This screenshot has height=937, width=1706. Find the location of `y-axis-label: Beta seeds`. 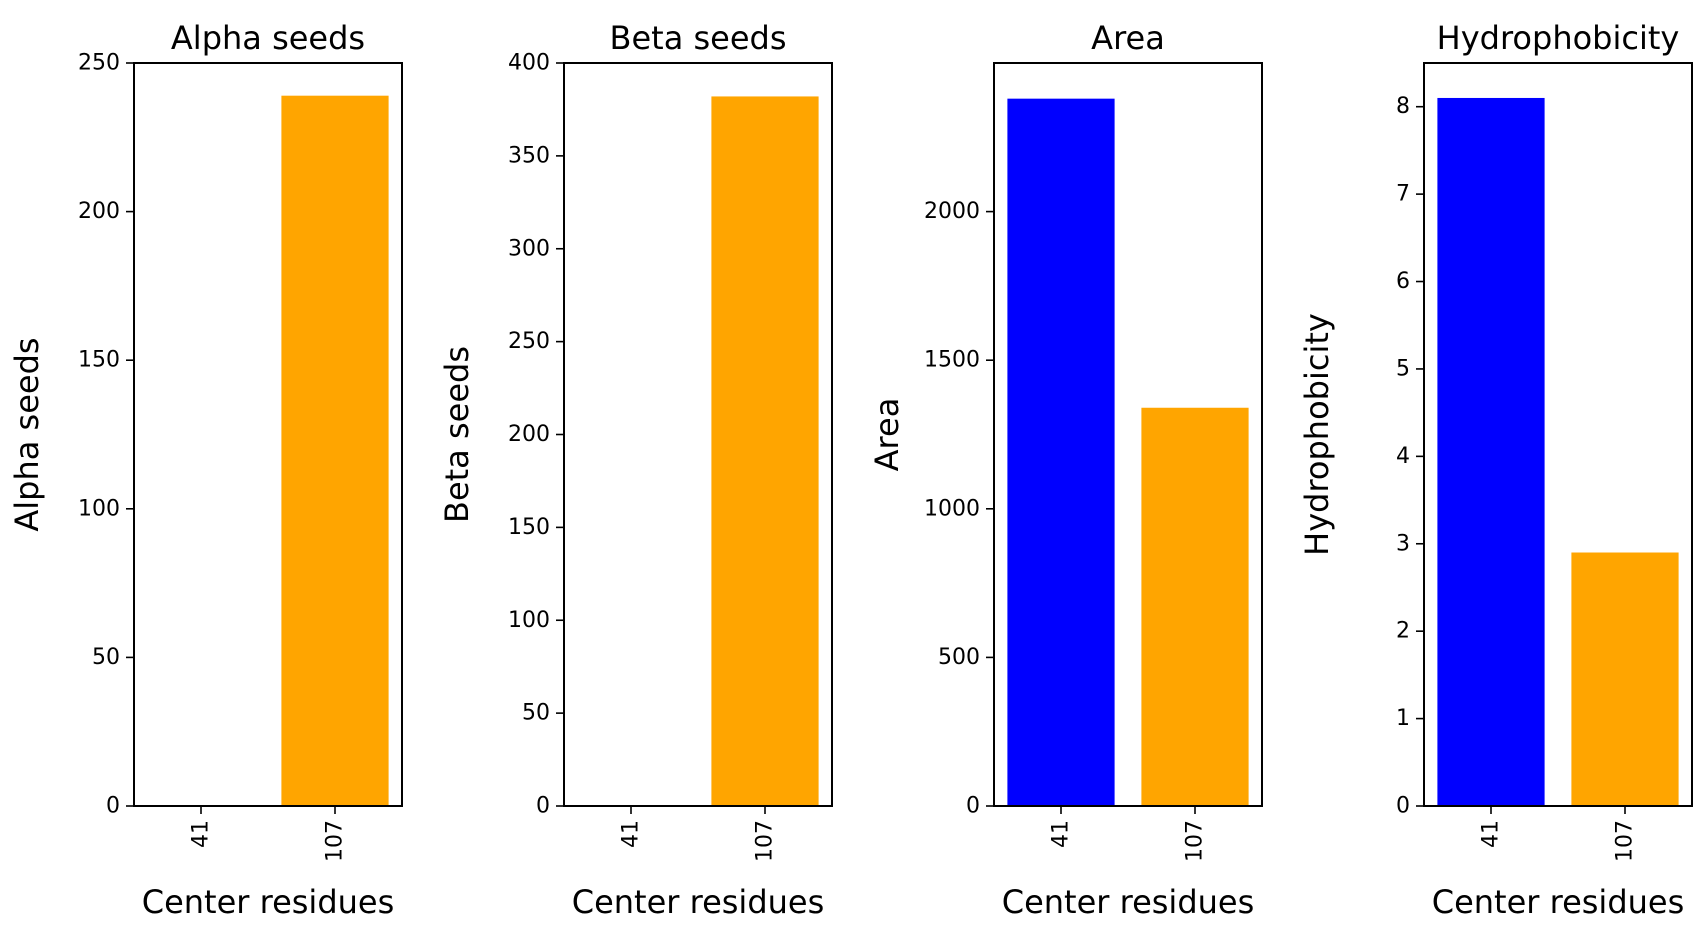

y-axis-label: Beta seeds is located at coordinates (457, 434).